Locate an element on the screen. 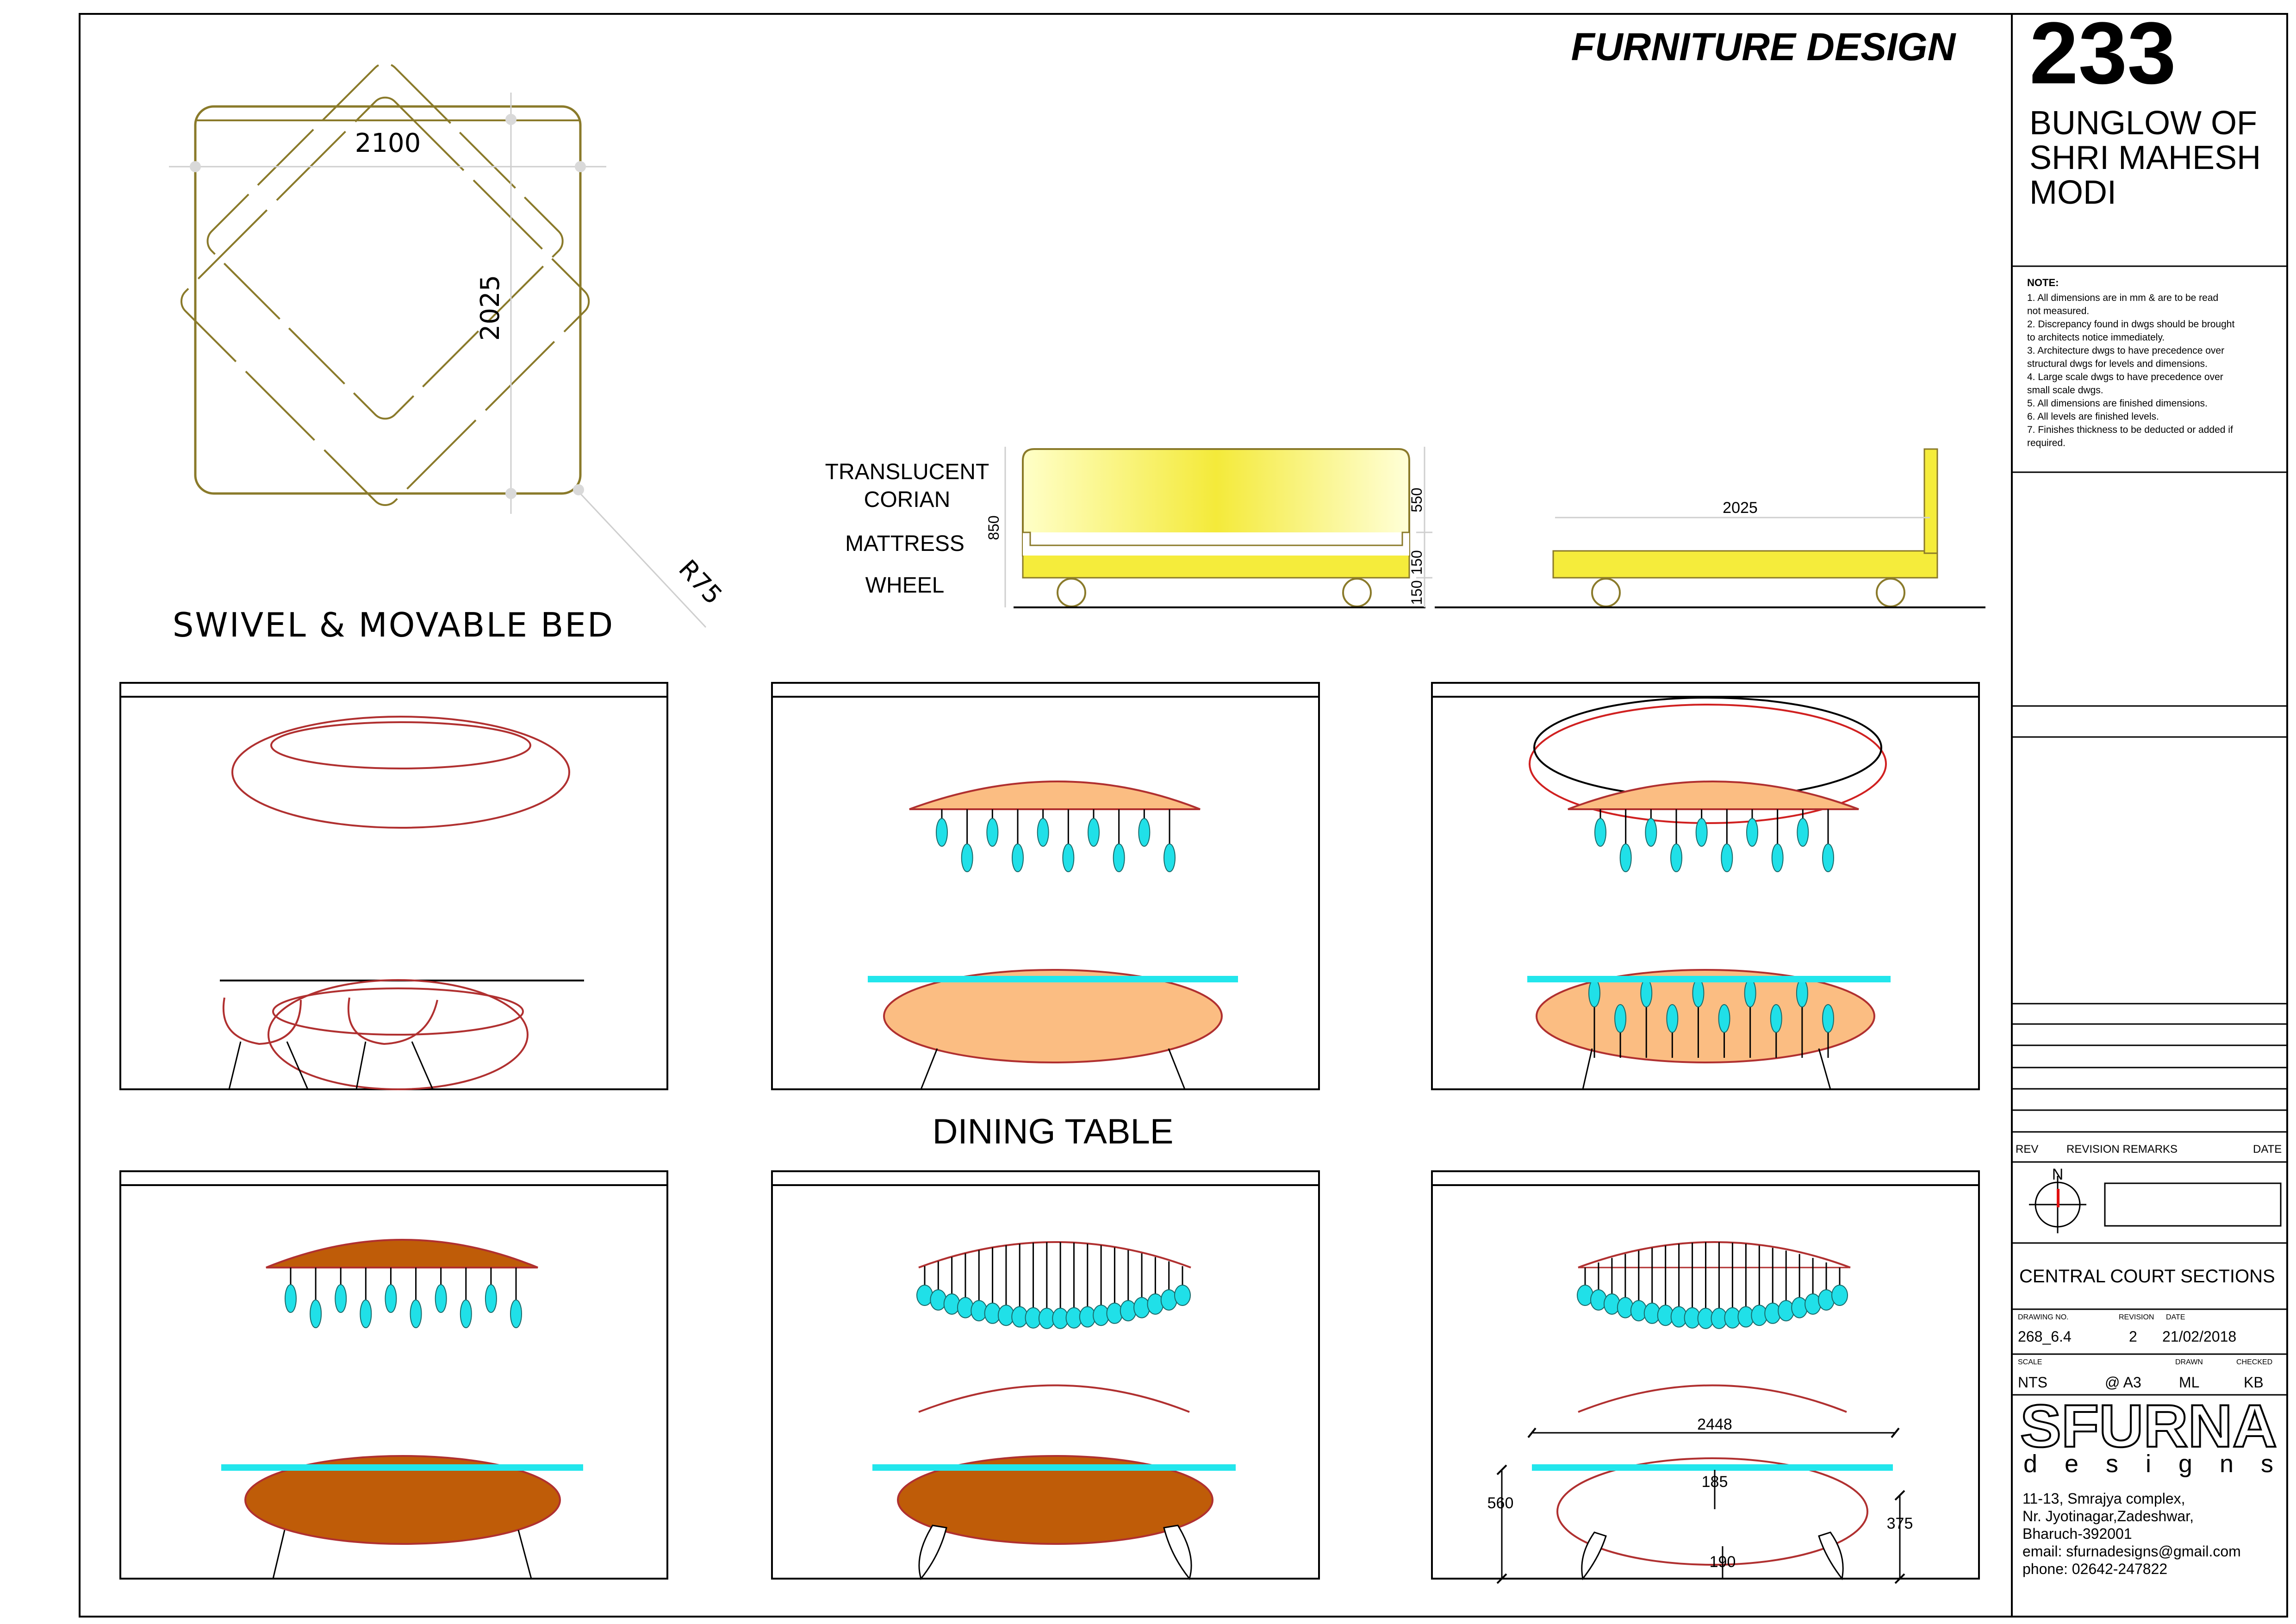  bed-dim-length: 2025 is located at coordinates (490, 308).